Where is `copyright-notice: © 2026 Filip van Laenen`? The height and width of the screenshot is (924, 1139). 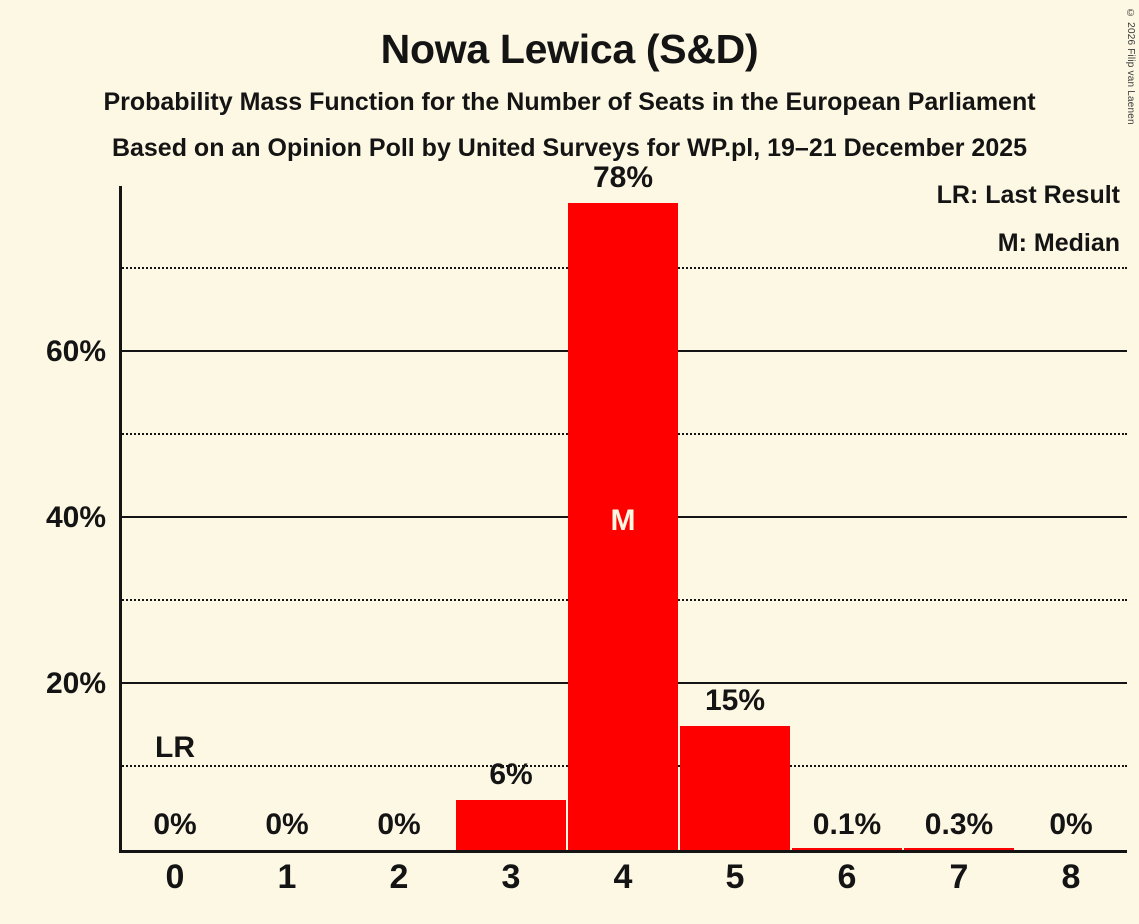
copyright-notice: © 2026 Filip van Laenen is located at coordinates (1130, 66).